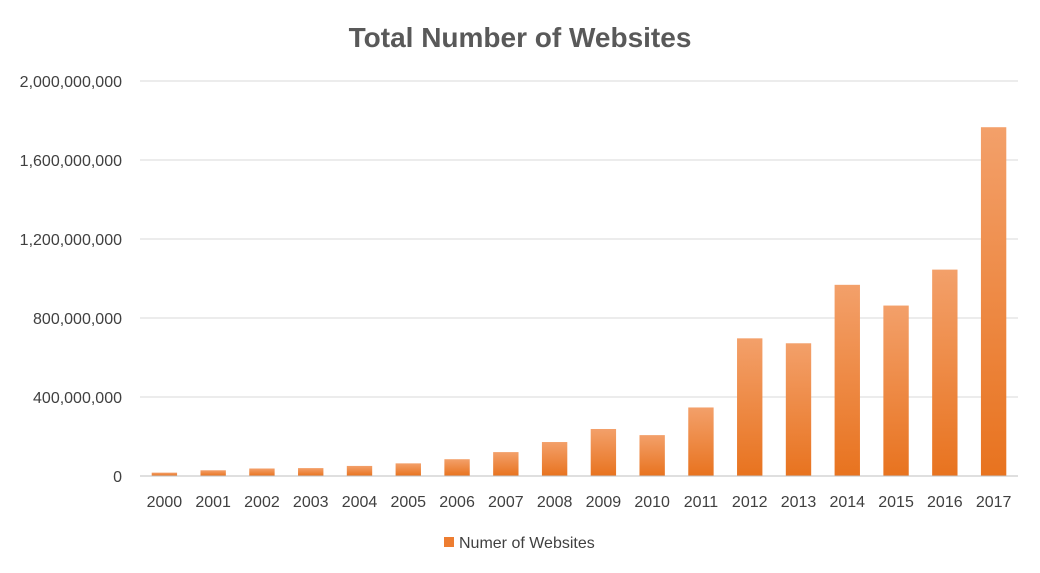 The width and height of the screenshot is (1040, 573). What do you see at coordinates (262, 472) in the screenshot?
I see `bar-2002` at bounding box center [262, 472].